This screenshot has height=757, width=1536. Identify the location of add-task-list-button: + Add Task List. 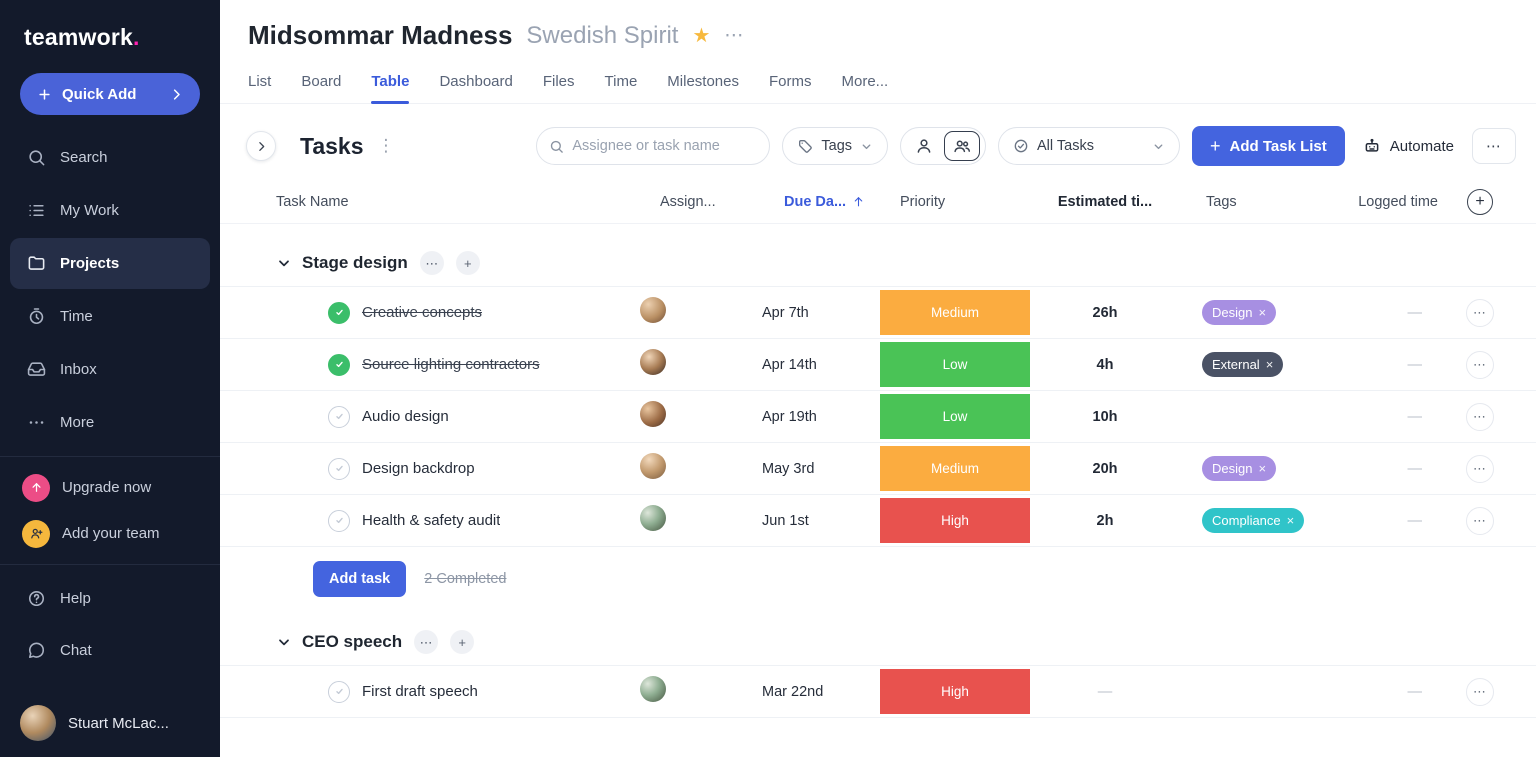
(1268, 146).